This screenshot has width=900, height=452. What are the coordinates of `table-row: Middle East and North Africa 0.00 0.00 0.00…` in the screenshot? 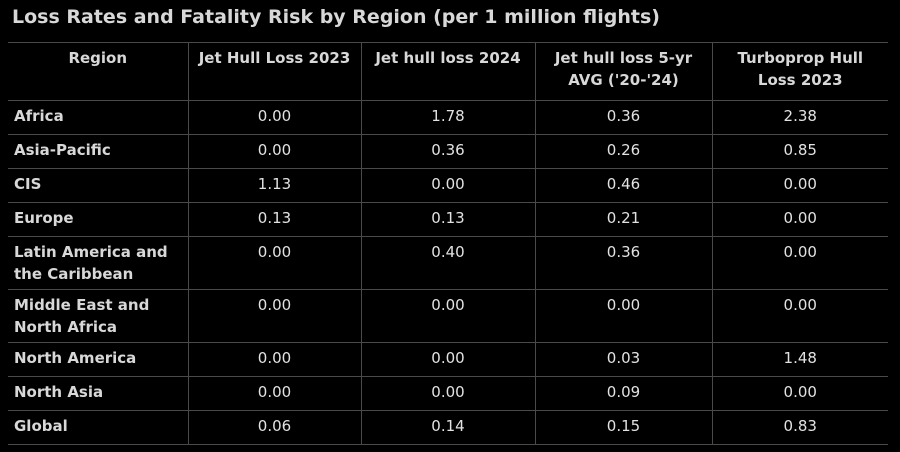 It's located at (448, 316).